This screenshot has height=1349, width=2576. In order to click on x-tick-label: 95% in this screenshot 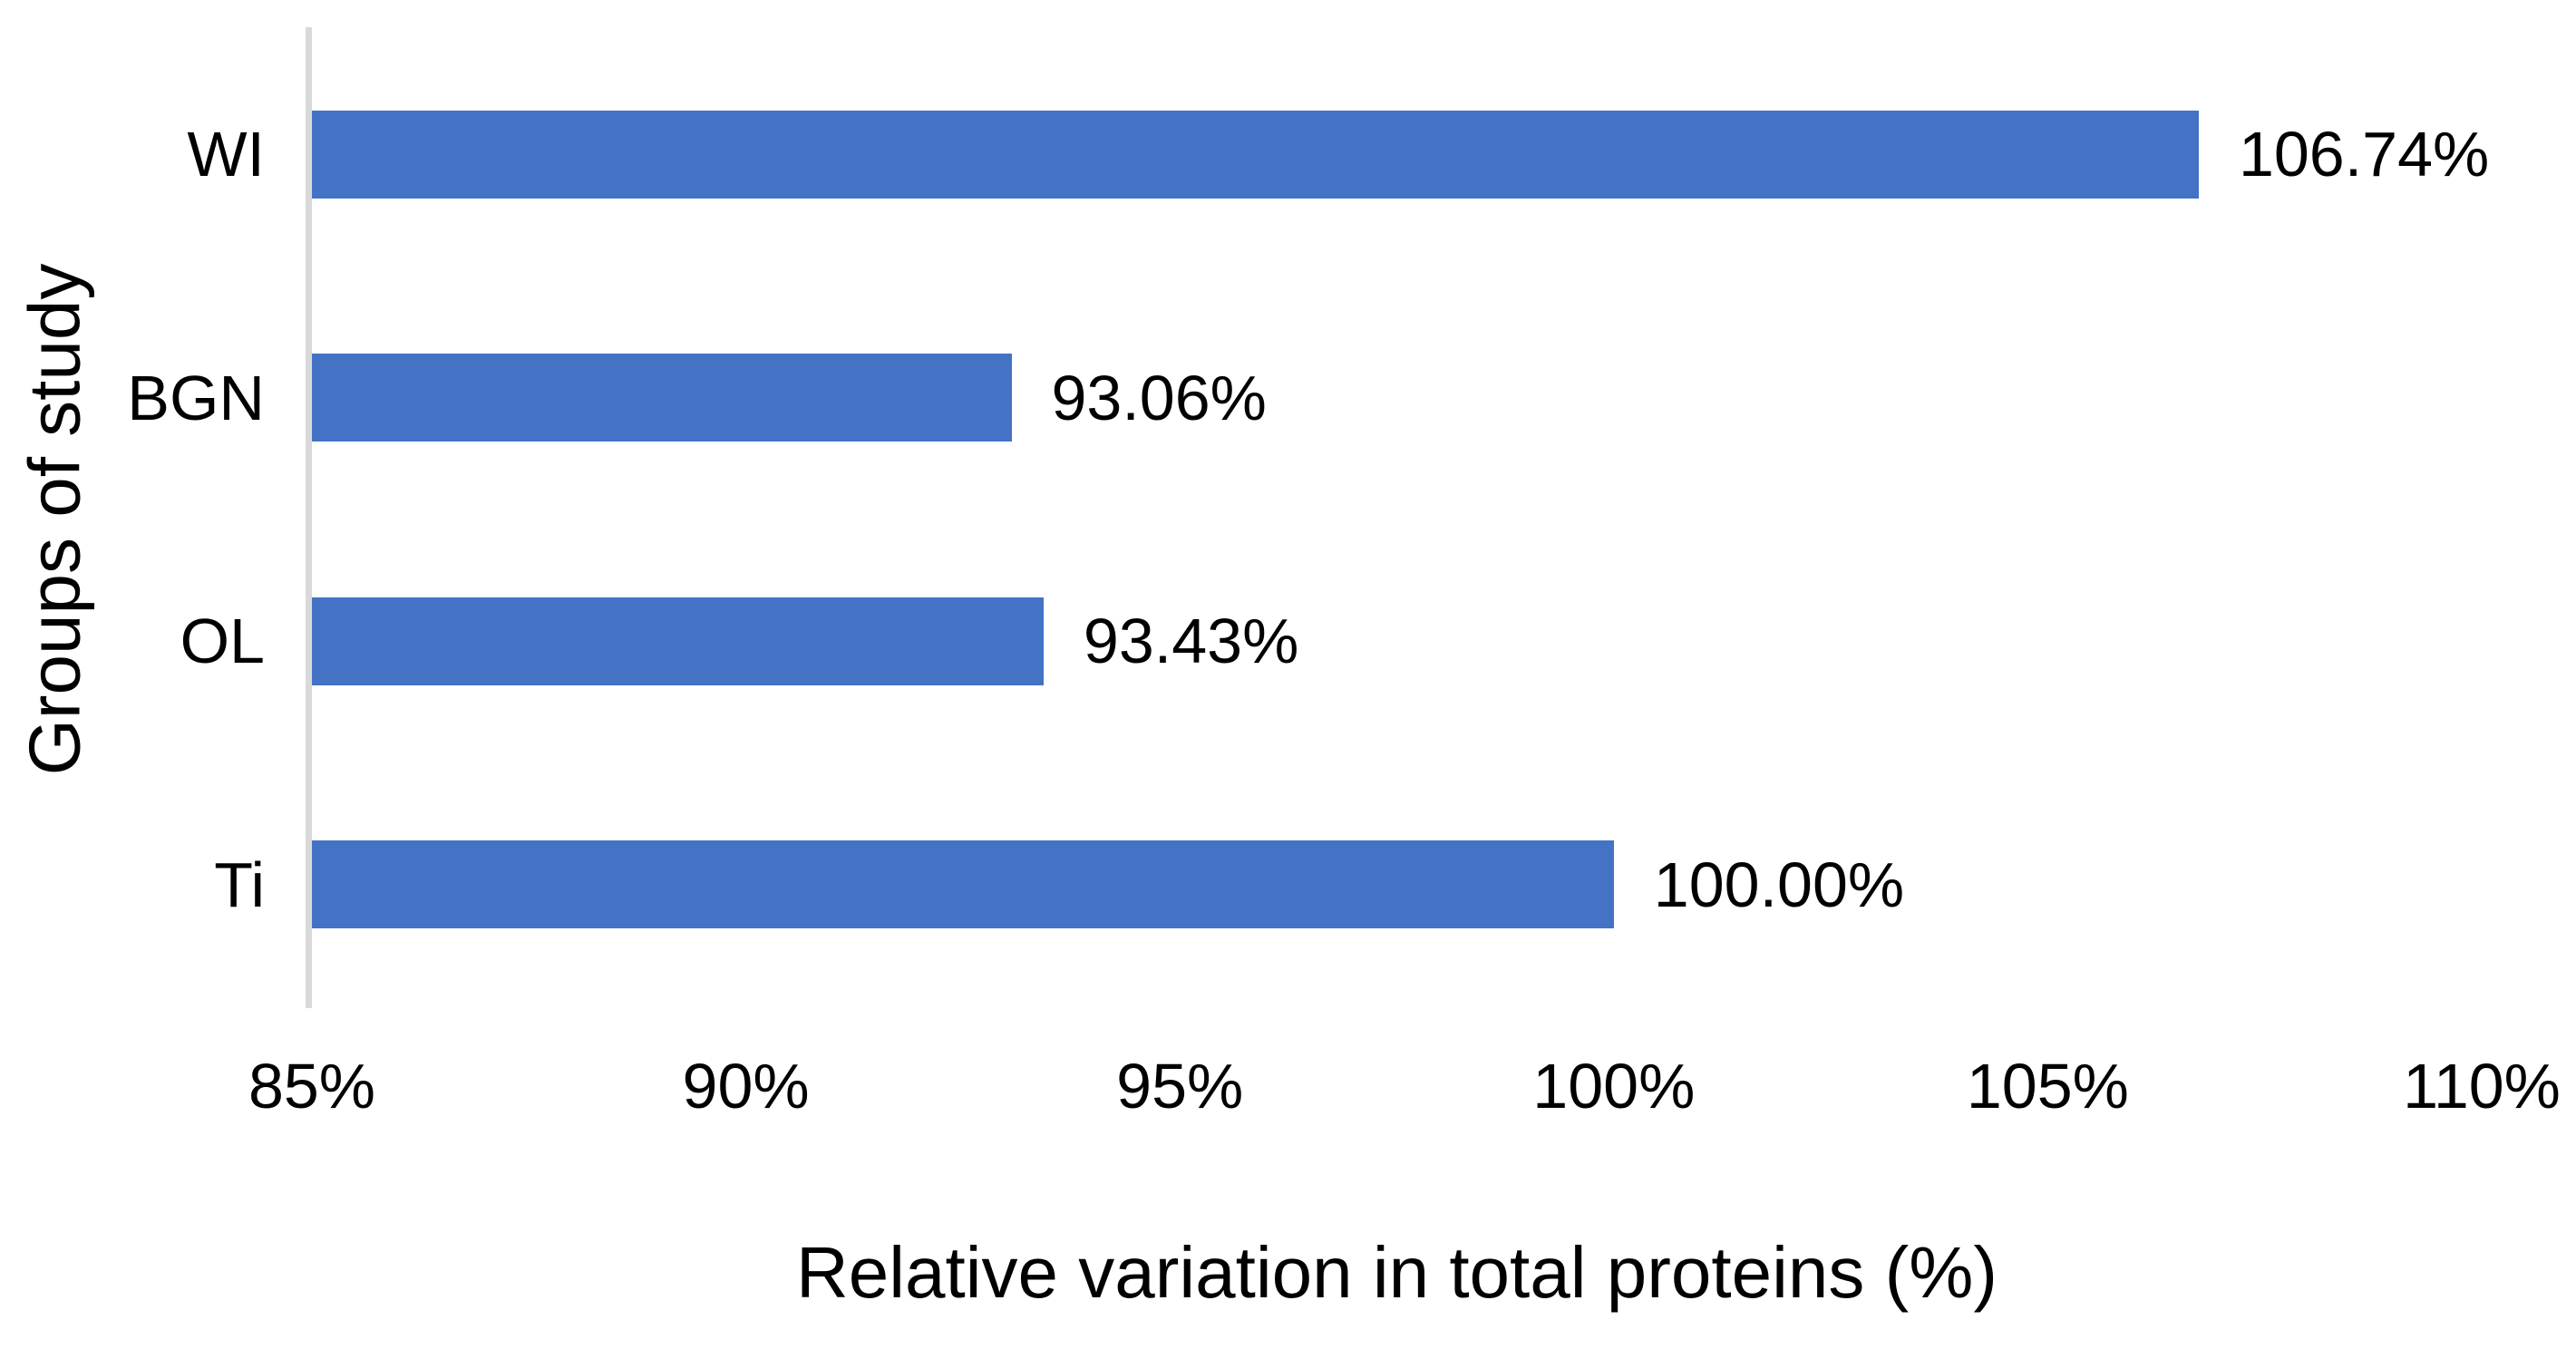, I will do `click(1180, 1086)`.